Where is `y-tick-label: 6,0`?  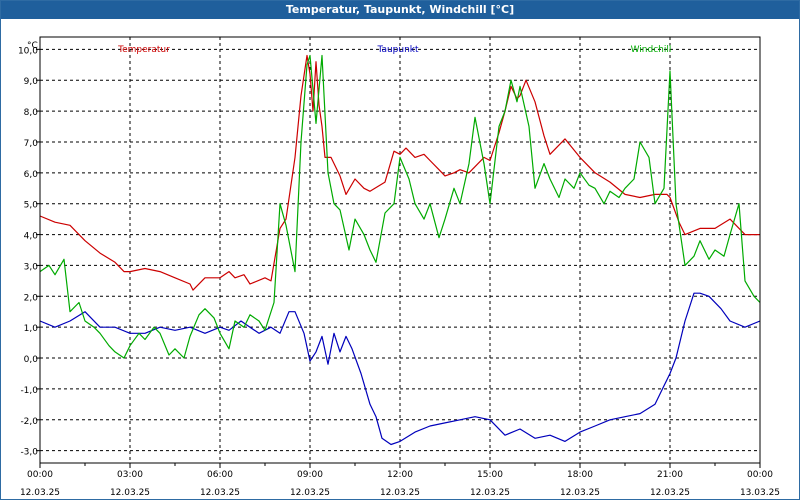
y-tick-label: 6,0 is located at coordinates (31, 175).